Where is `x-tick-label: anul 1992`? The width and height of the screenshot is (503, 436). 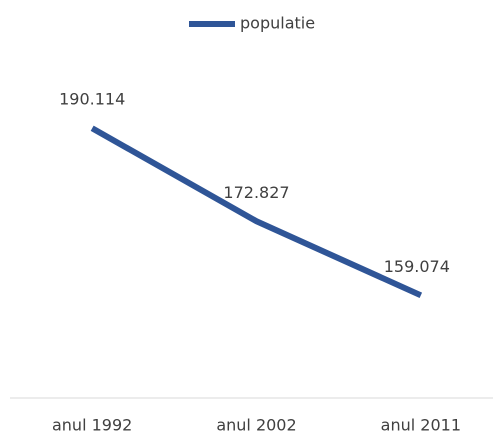
x-tick-label: anul 1992 is located at coordinates (92, 425).